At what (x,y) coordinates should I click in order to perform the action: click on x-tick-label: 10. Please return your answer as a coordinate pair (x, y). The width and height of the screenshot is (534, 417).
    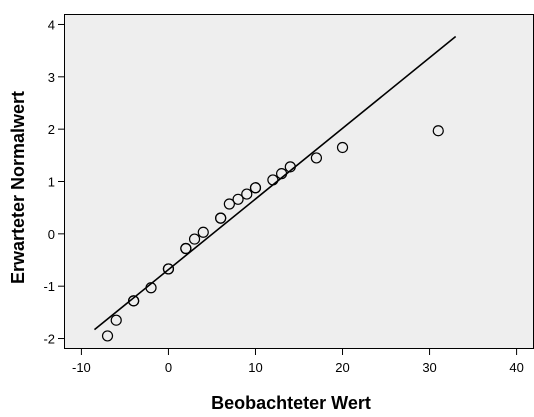
    Looking at the image, I should click on (255, 367).